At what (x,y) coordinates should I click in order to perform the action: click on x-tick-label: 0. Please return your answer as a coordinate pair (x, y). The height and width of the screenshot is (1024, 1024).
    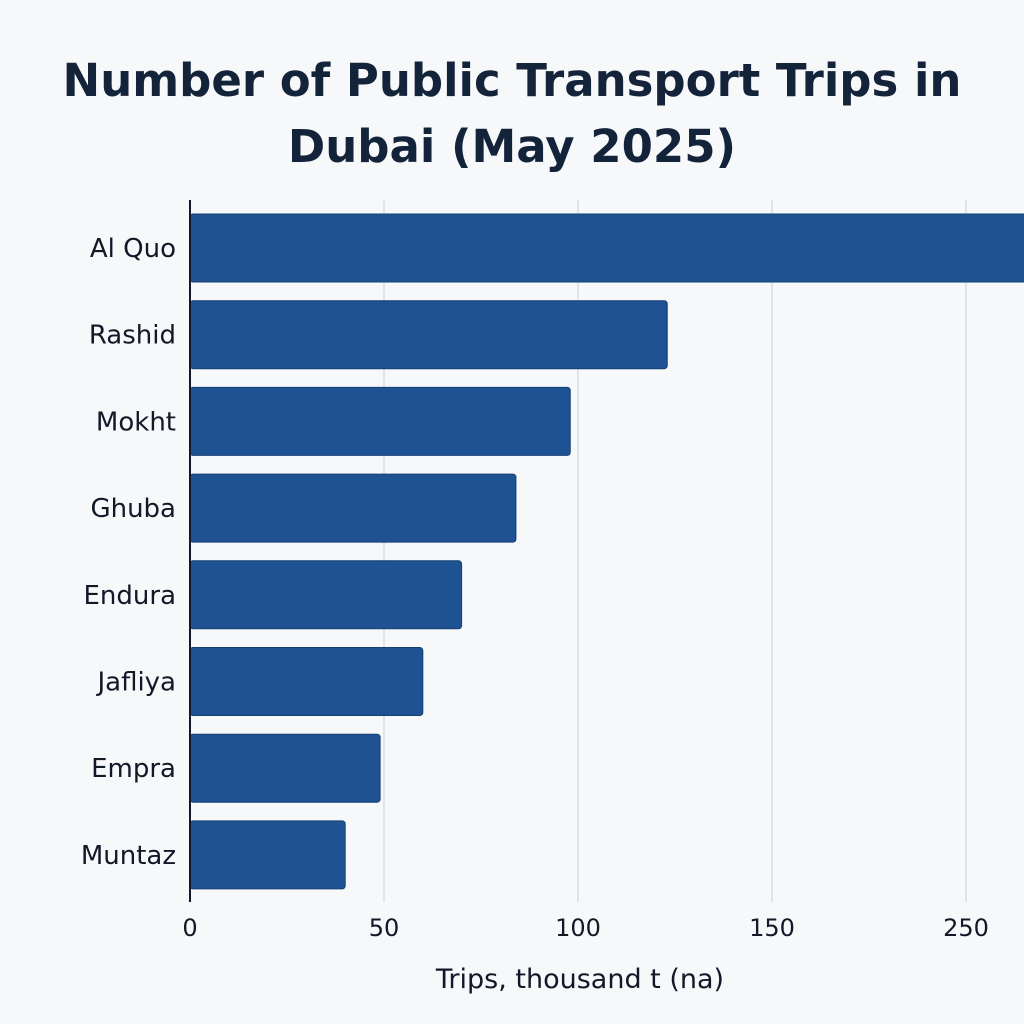
    Looking at the image, I should click on (189, 928).